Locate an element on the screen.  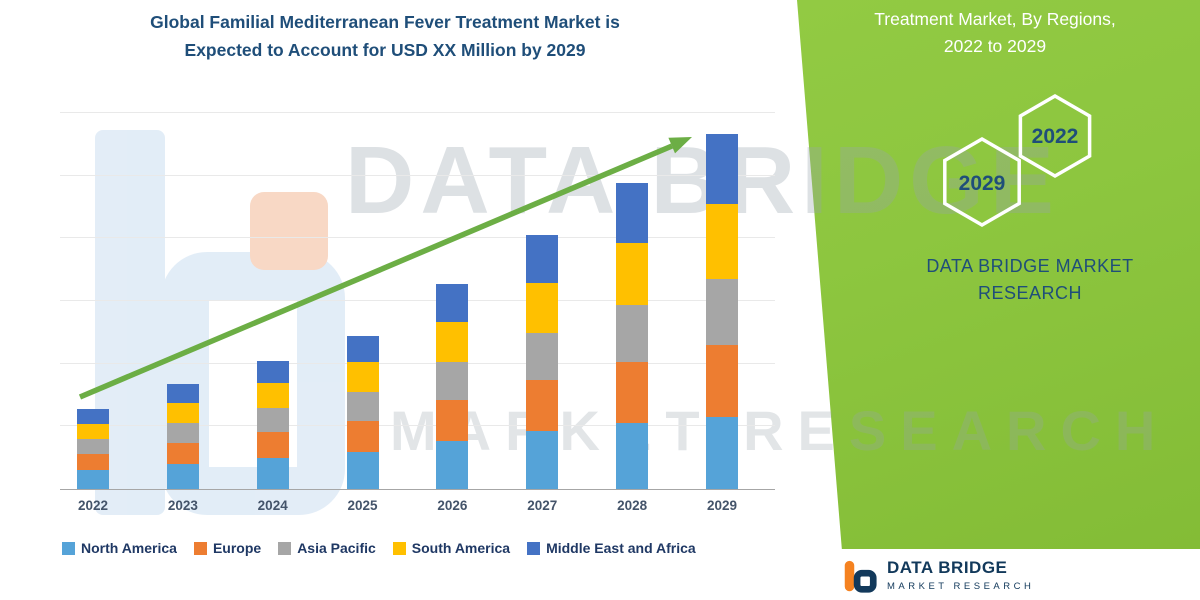
legend-item-south-america: South America is located at coordinates (451, 548).